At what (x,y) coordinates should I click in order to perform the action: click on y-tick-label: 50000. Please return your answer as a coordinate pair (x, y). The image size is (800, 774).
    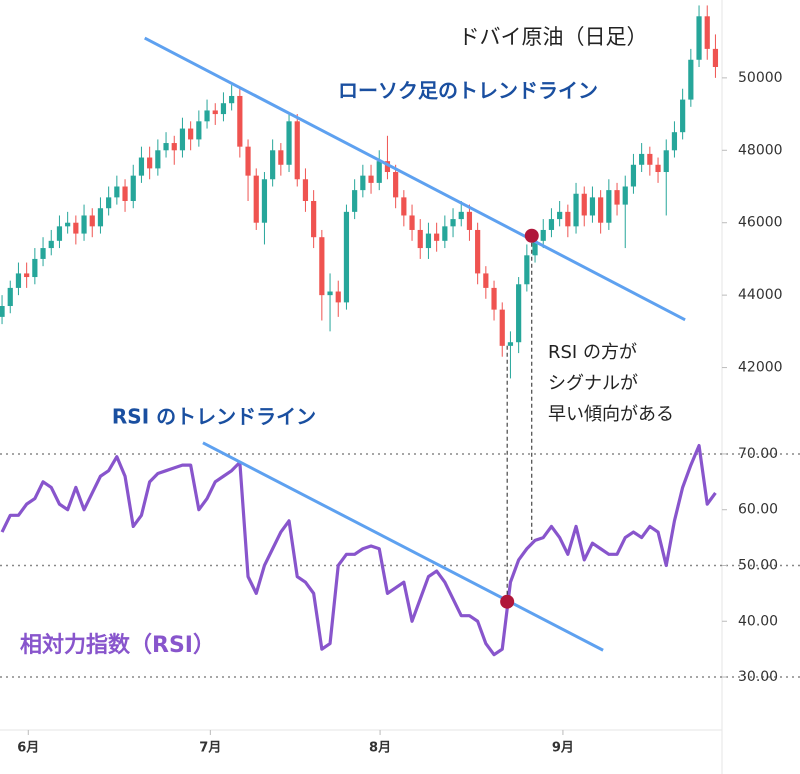
    Looking at the image, I should click on (760, 78).